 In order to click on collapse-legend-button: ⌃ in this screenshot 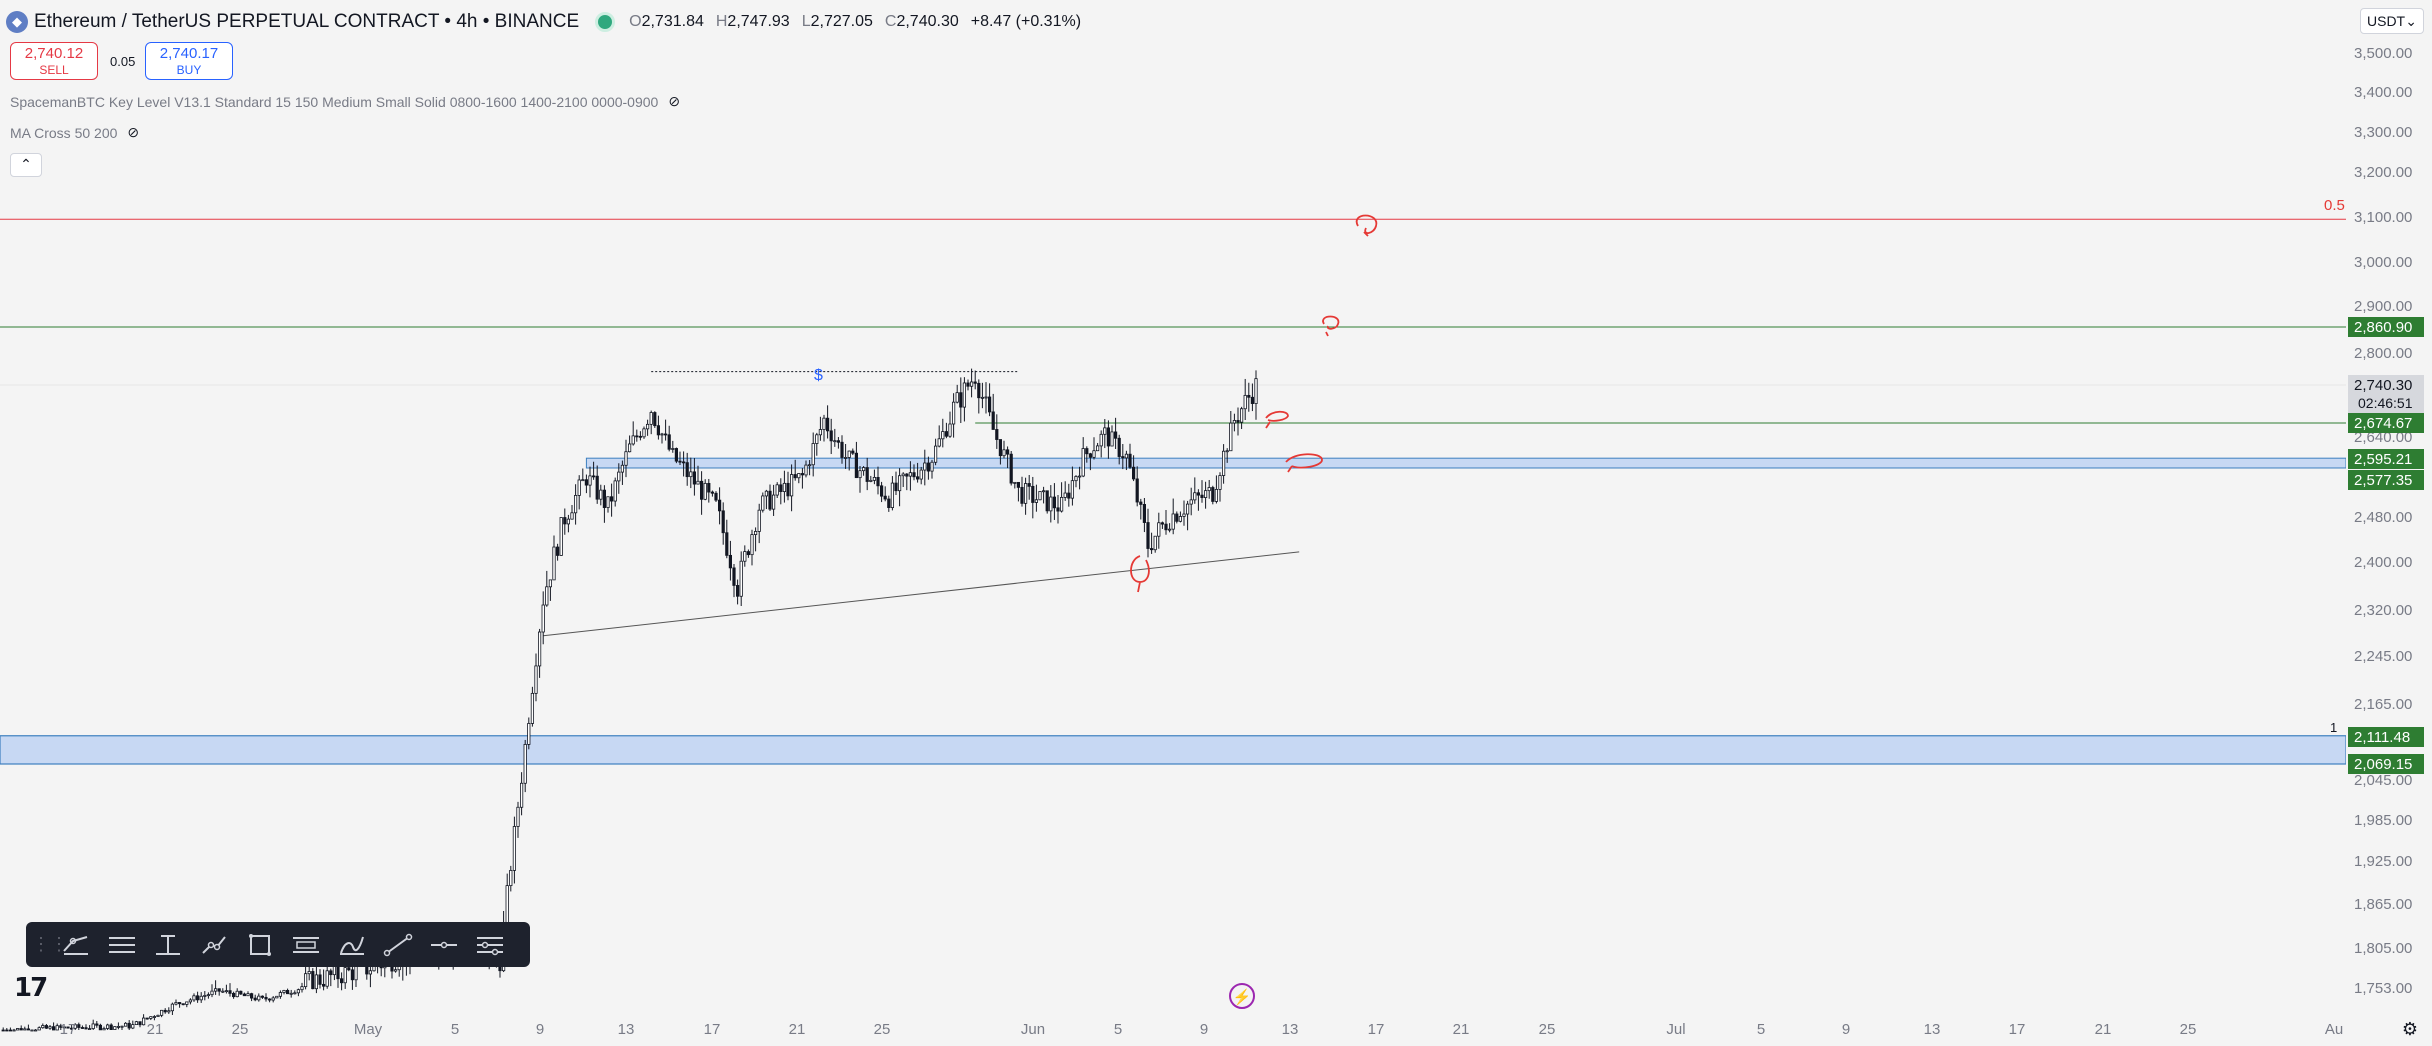, I will do `click(26, 165)`.